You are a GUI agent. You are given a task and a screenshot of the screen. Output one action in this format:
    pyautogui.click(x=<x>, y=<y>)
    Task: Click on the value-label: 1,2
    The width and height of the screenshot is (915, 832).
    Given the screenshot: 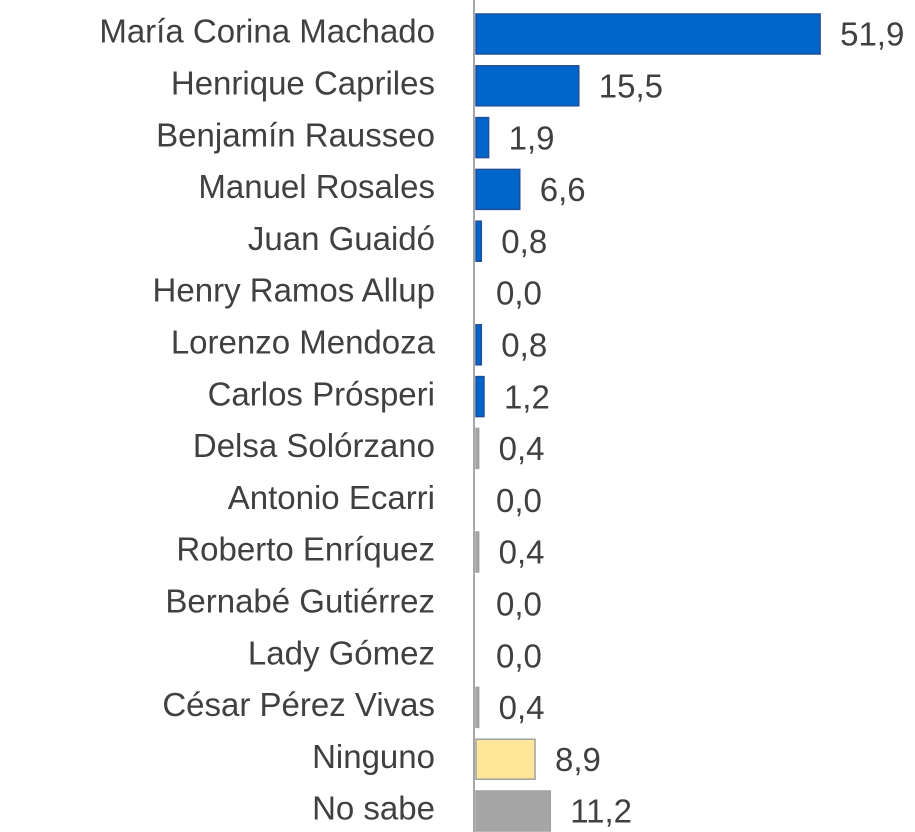 What is the action you would take?
    pyautogui.click(x=527, y=396)
    